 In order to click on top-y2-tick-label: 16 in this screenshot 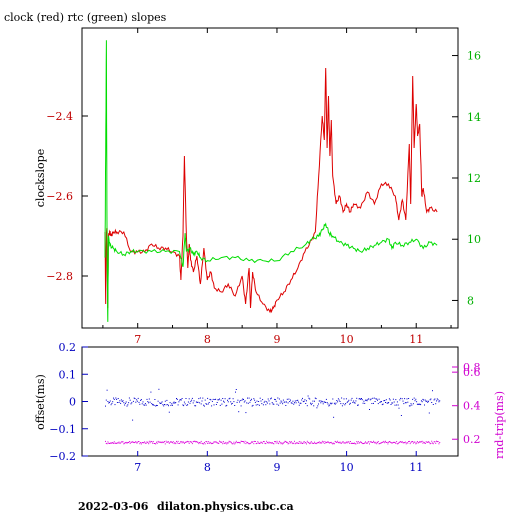, I will do `click(474, 56)`.